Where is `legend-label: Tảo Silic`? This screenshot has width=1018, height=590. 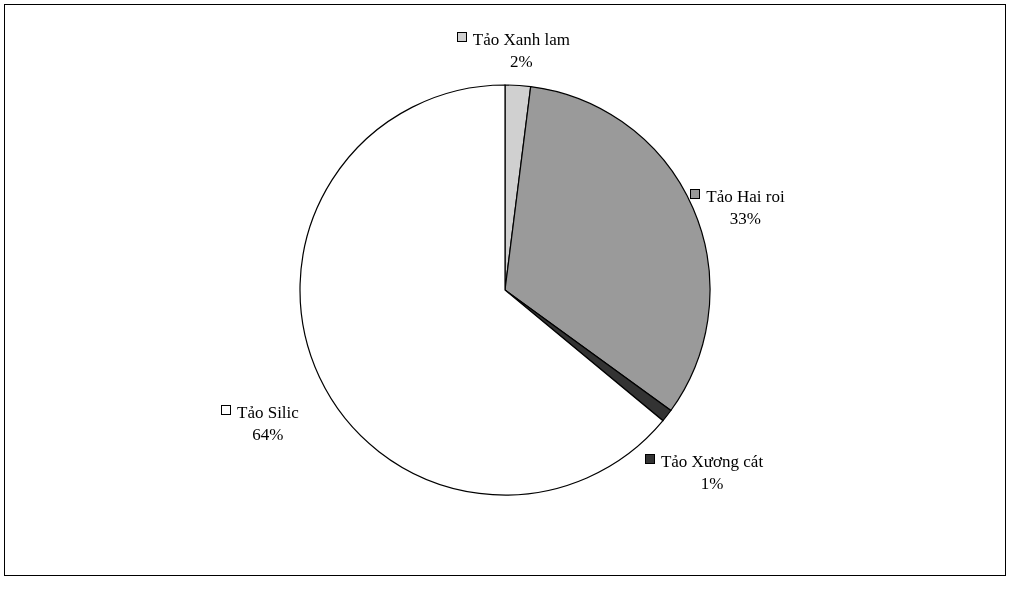 legend-label: Tảo Silic is located at coordinates (268, 412).